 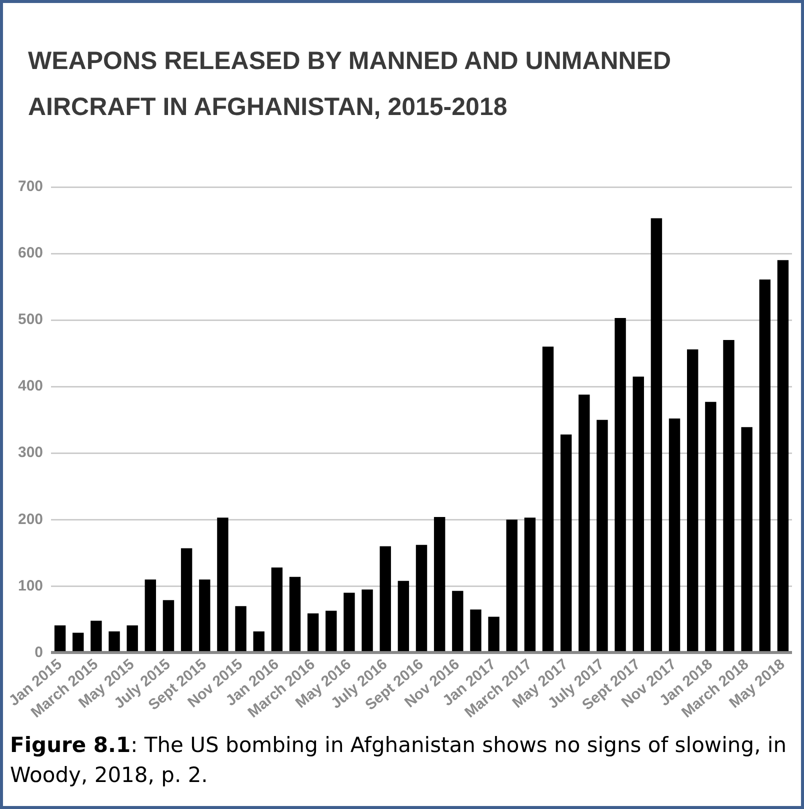 I want to click on y-tick-label: 300, so click(x=31, y=453).